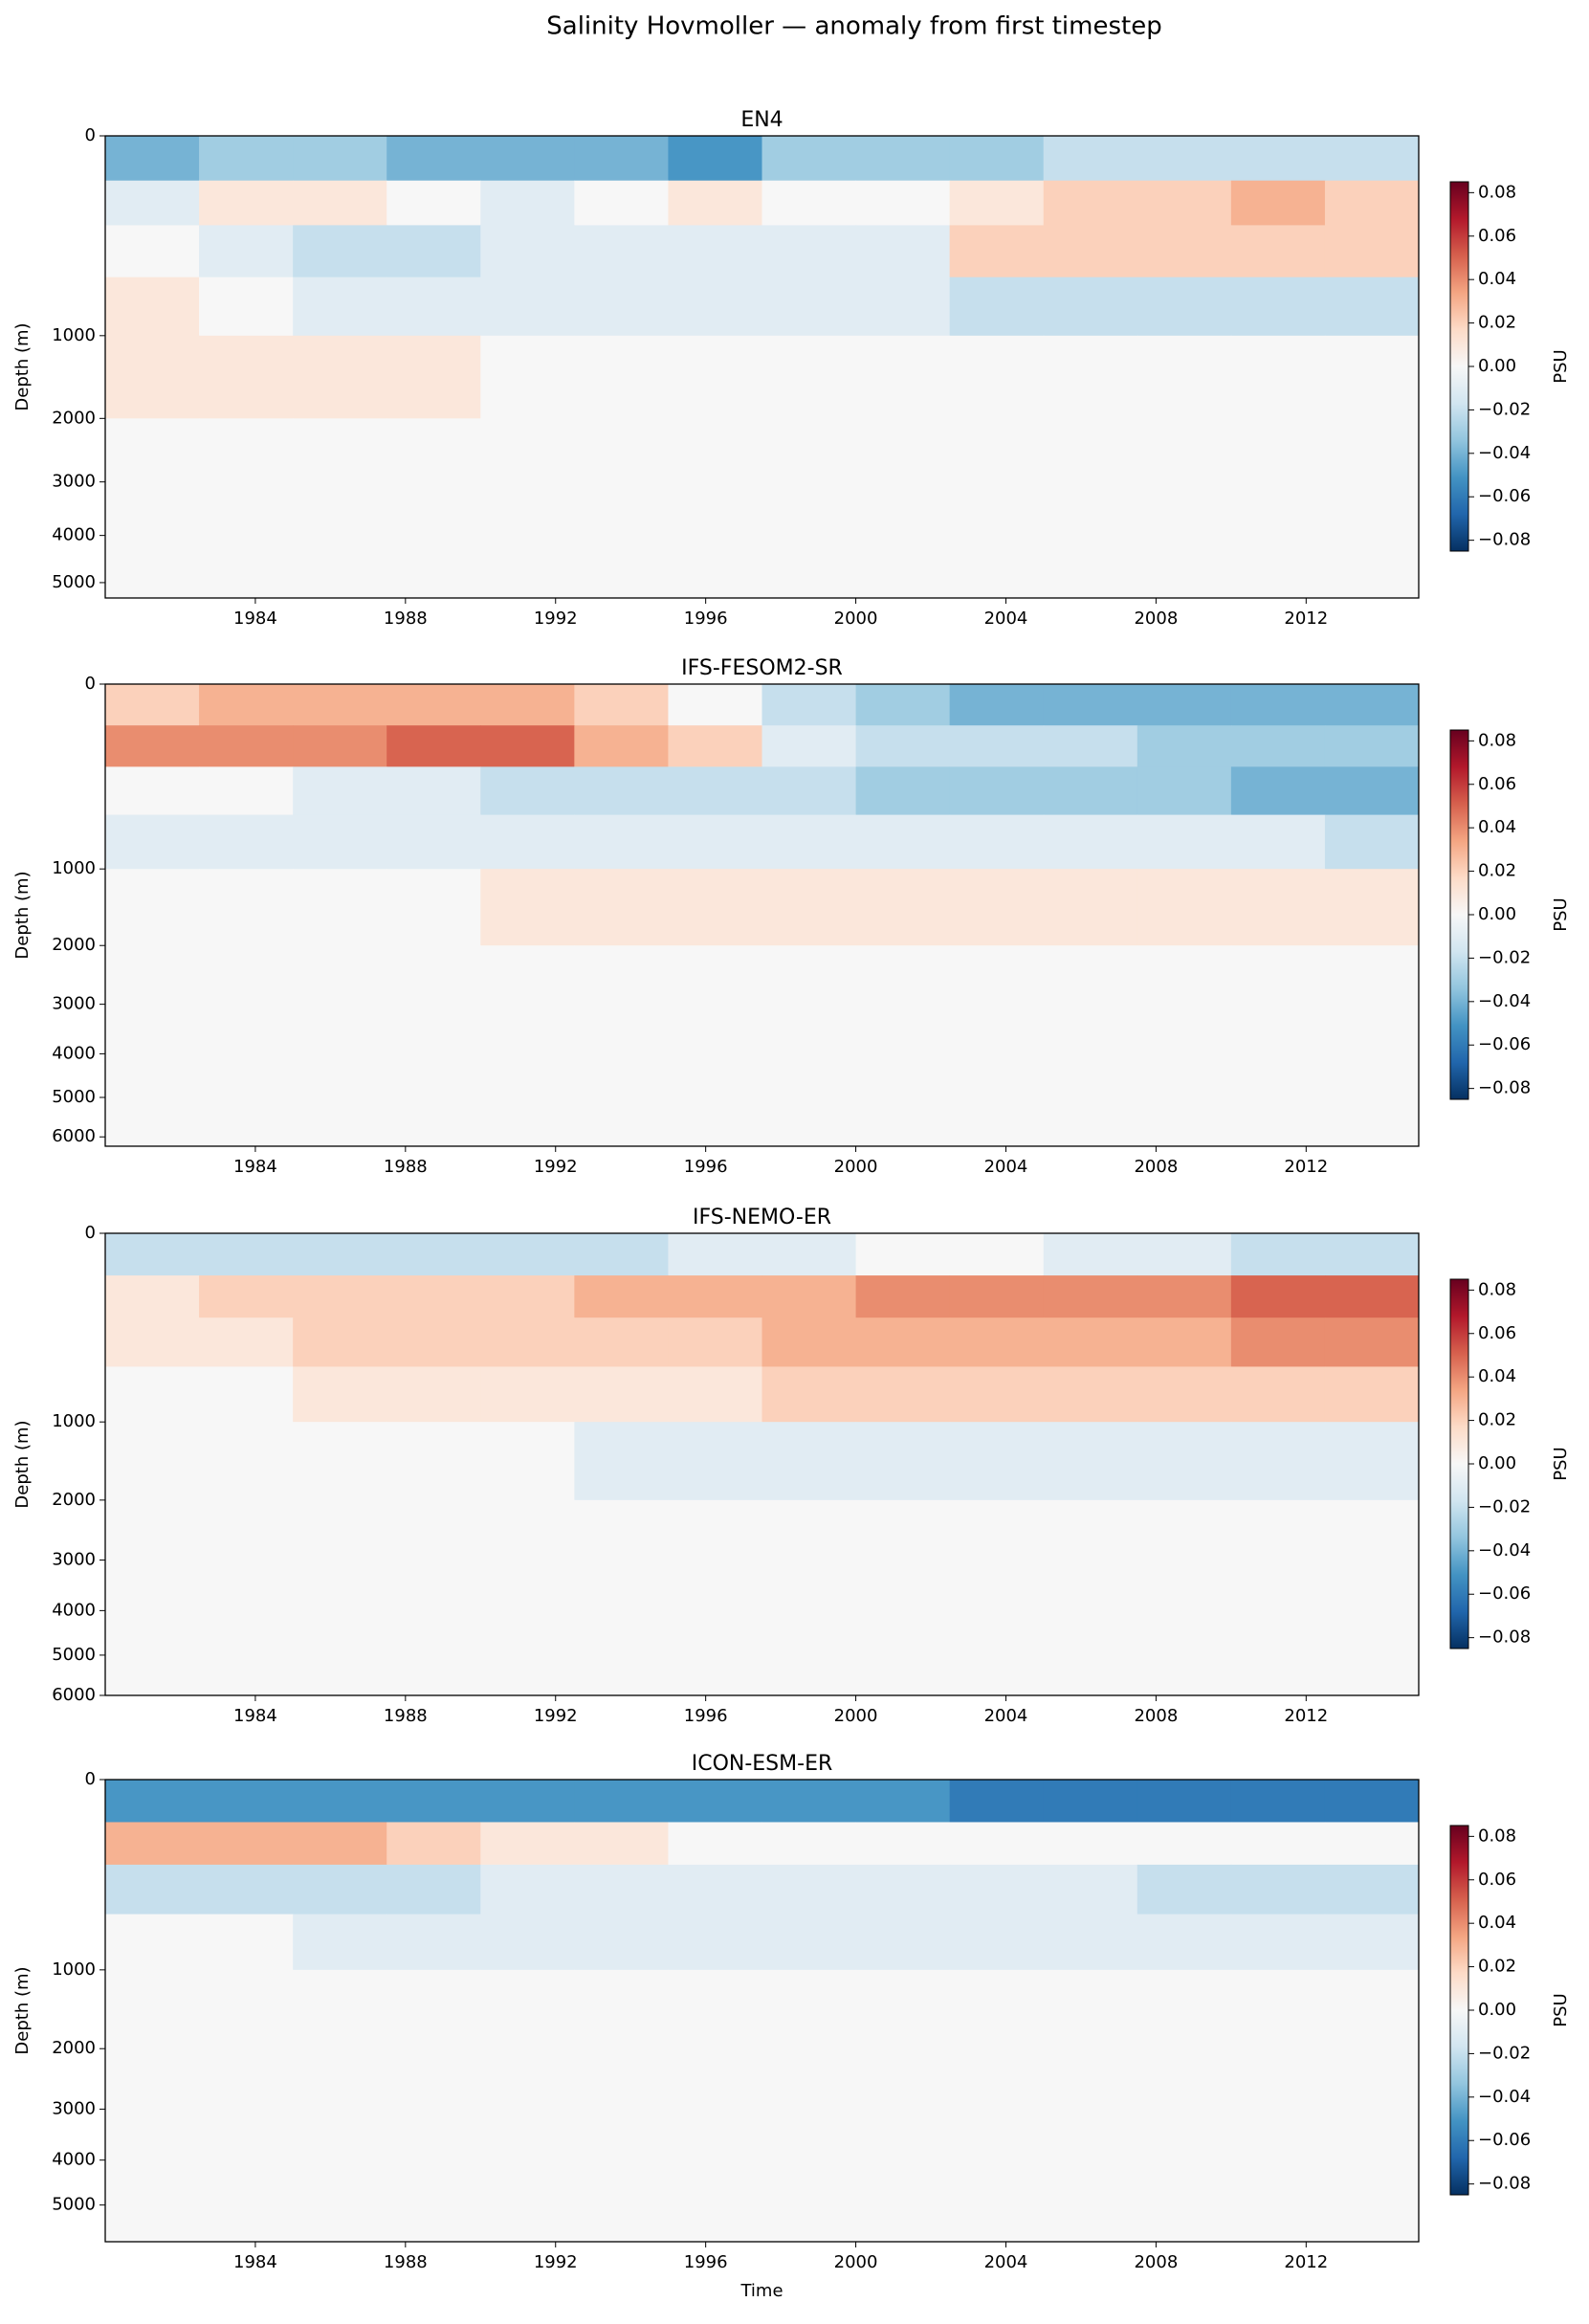 Image resolution: width=1589 pixels, height=2324 pixels. I want to click on colorbar-tick-label: −0.02, so click(1504, 1506).